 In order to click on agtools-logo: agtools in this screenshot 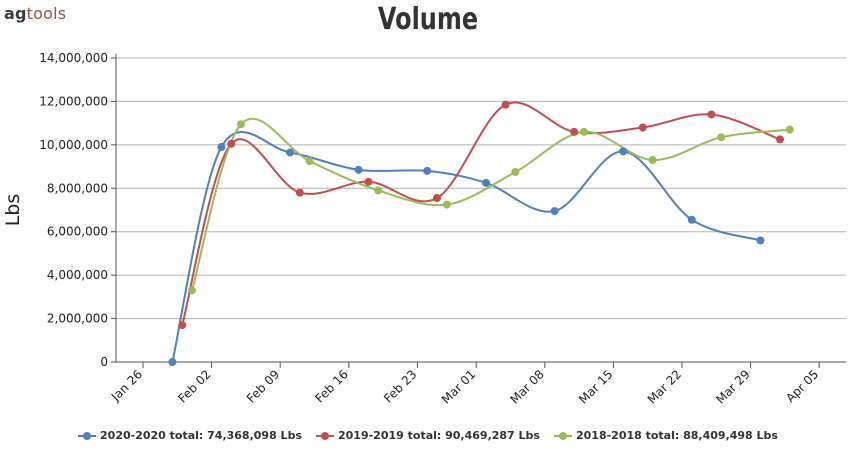, I will do `click(35, 13)`.